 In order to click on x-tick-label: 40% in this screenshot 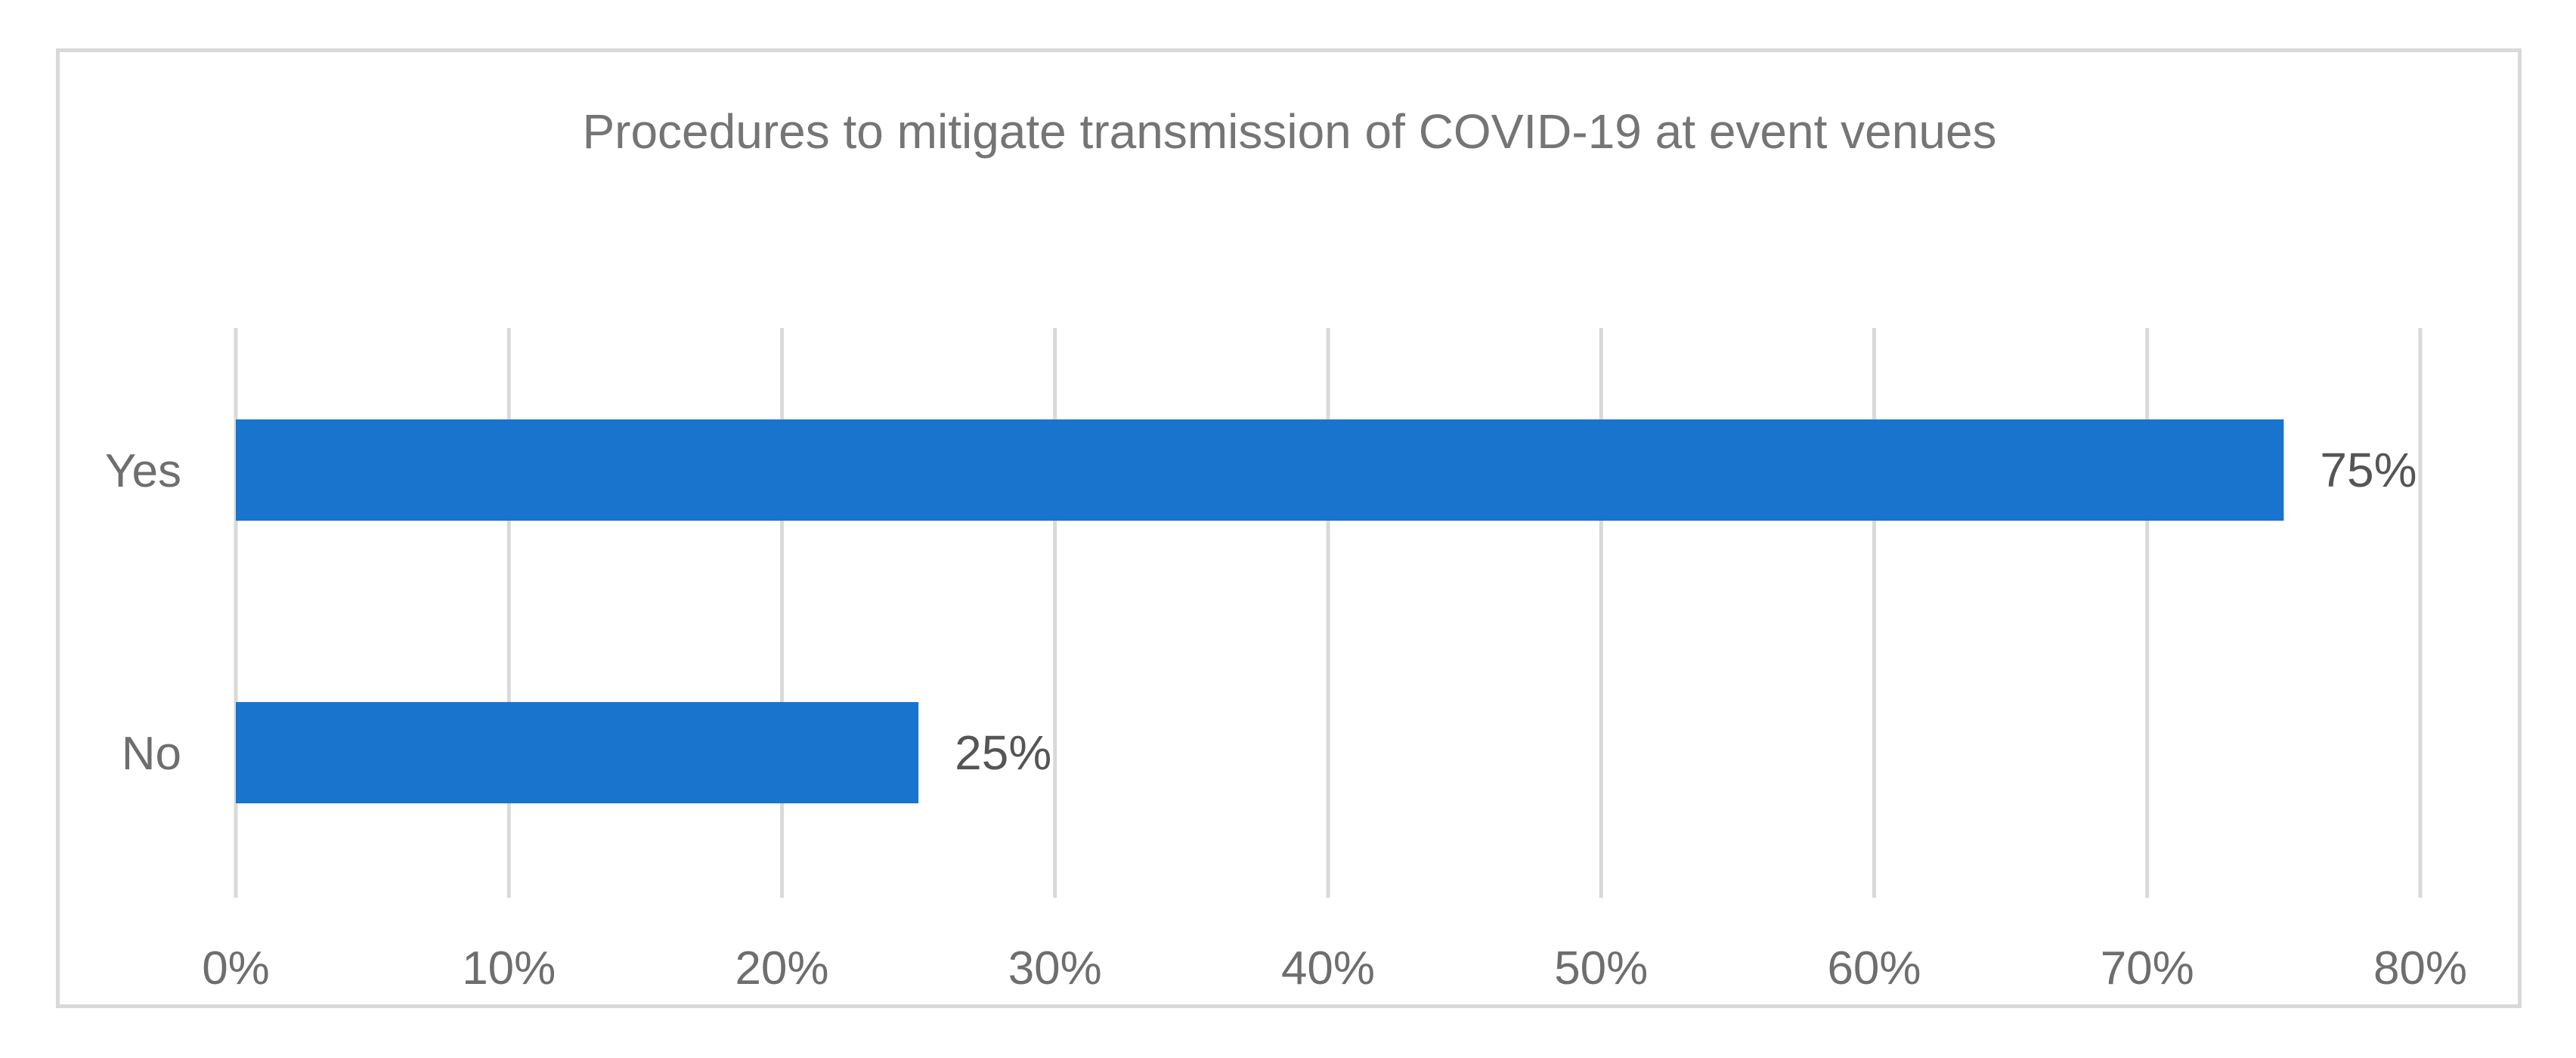, I will do `click(1328, 968)`.